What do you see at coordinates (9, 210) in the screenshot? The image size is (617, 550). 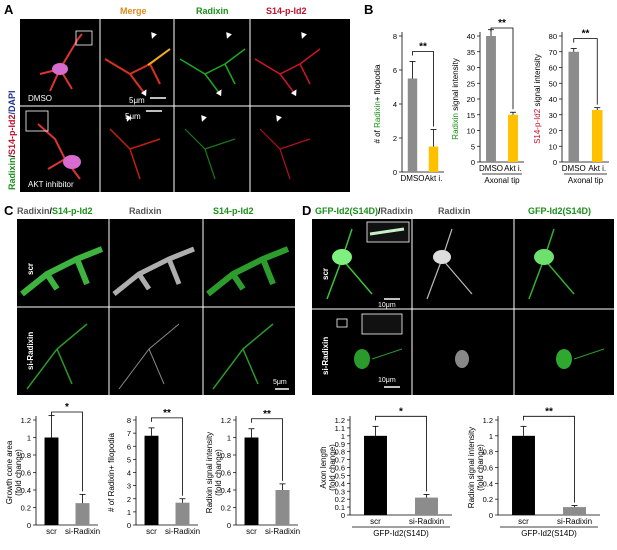 I see `panel-letter-c: C` at bounding box center [9, 210].